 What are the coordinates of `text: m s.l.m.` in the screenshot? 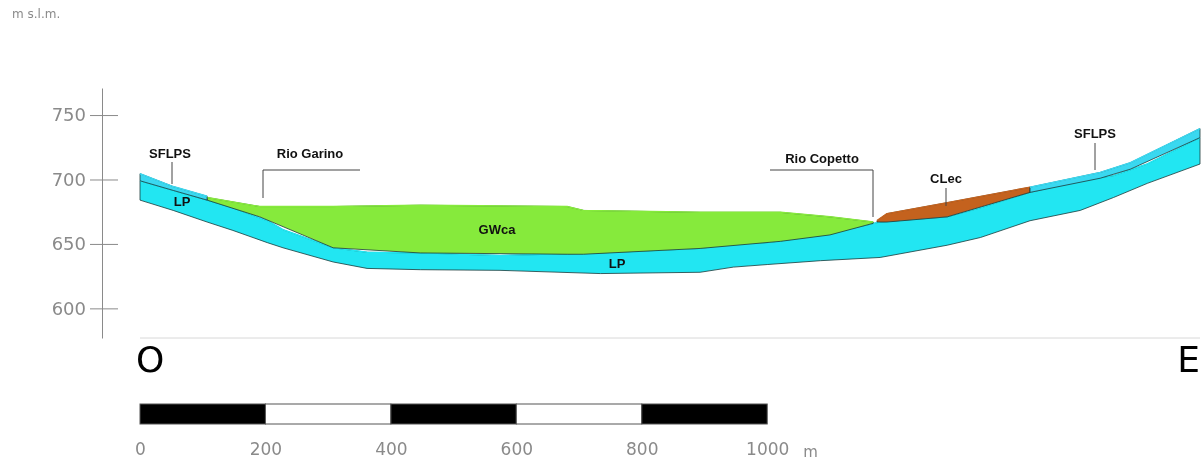 It's located at (36, 14).